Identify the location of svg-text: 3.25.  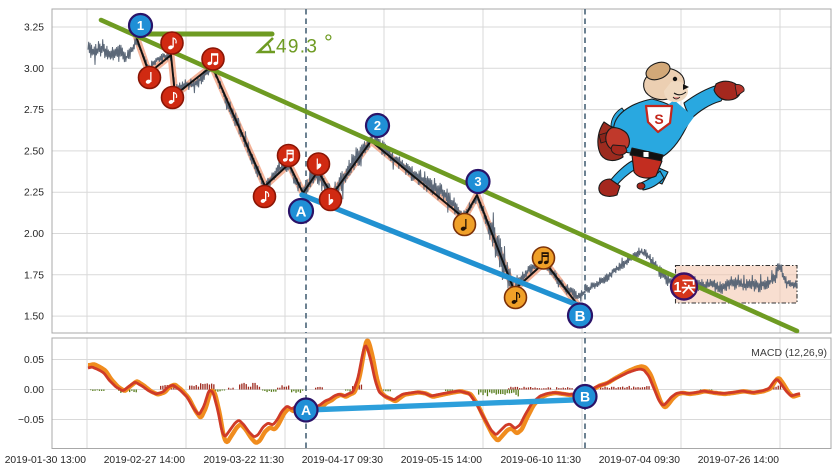
(34, 28).